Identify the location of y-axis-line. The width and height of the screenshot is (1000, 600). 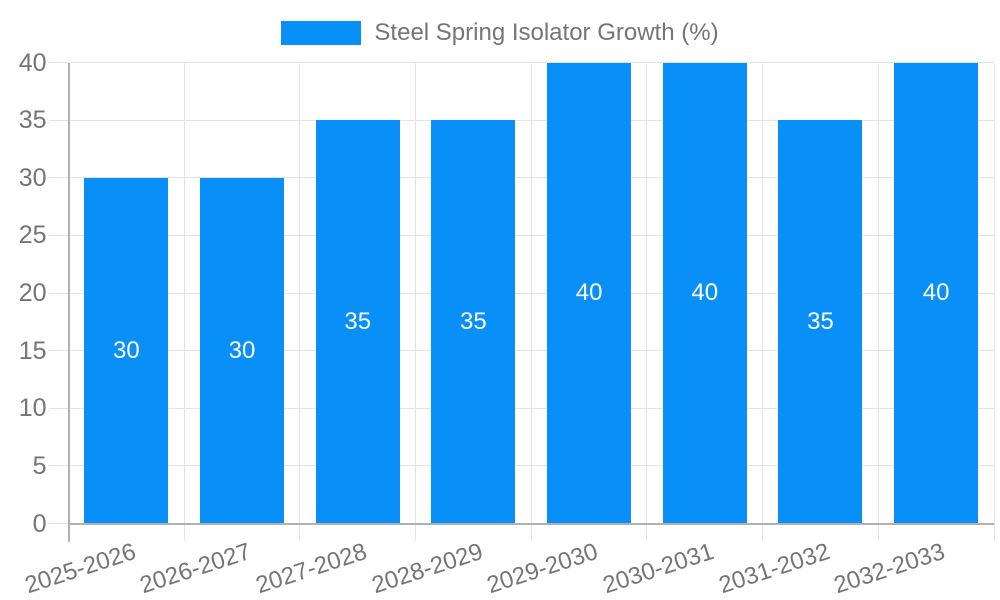
(68, 302).